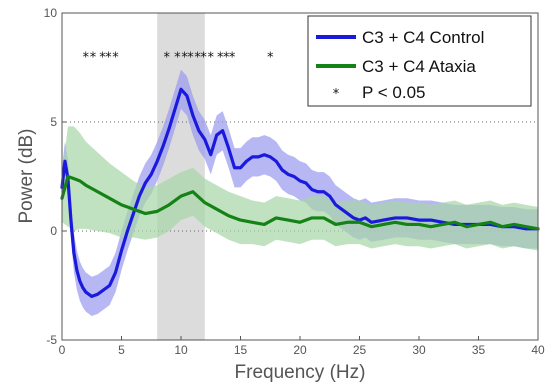  Describe the element at coordinates (423, 37) in the screenshot. I see `legend-label-control: C3 + C4 Control` at that location.